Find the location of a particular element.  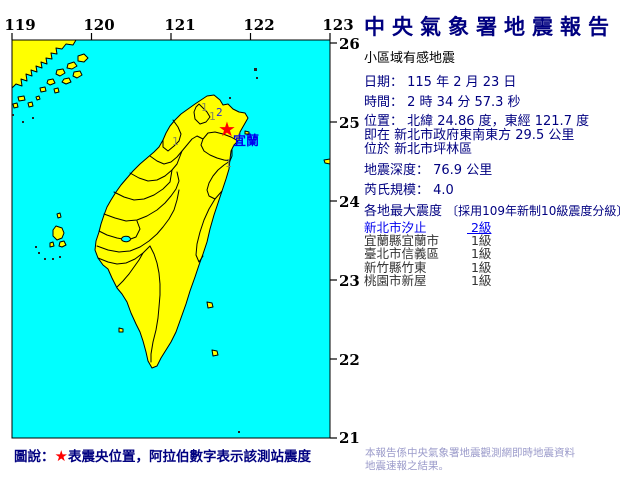

station-name: 宜蘭縣宜蘭市 is located at coordinates (402, 241).